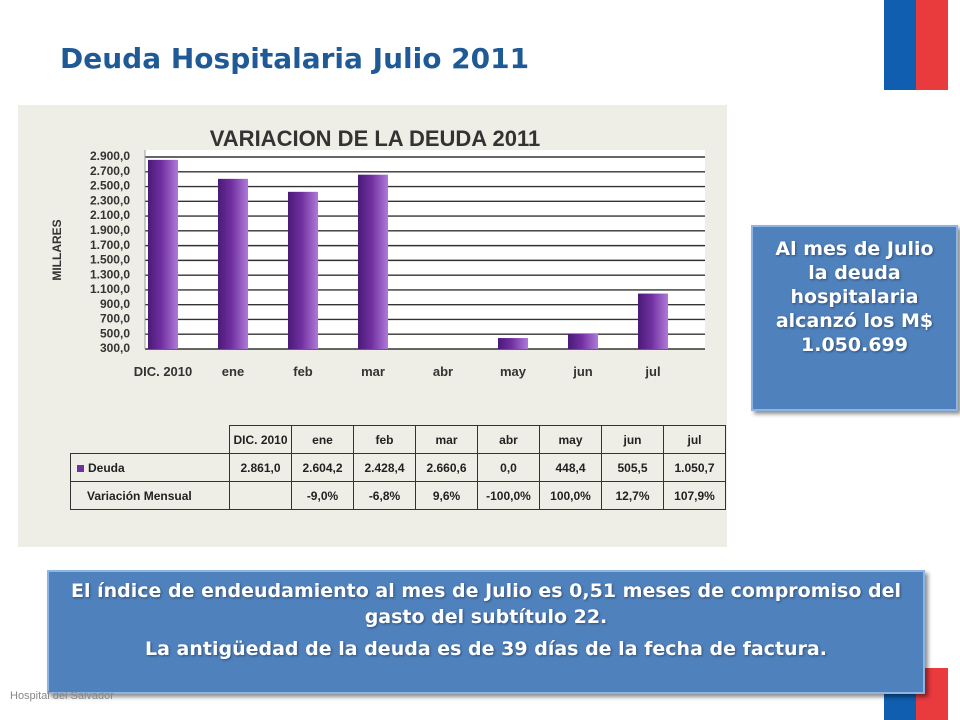 The width and height of the screenshot is (960, 720). What do you see at coordinates (62, 696) in the screenshot?
I see `footer: Hospital del Salvador` at bounding box center [62, 696].